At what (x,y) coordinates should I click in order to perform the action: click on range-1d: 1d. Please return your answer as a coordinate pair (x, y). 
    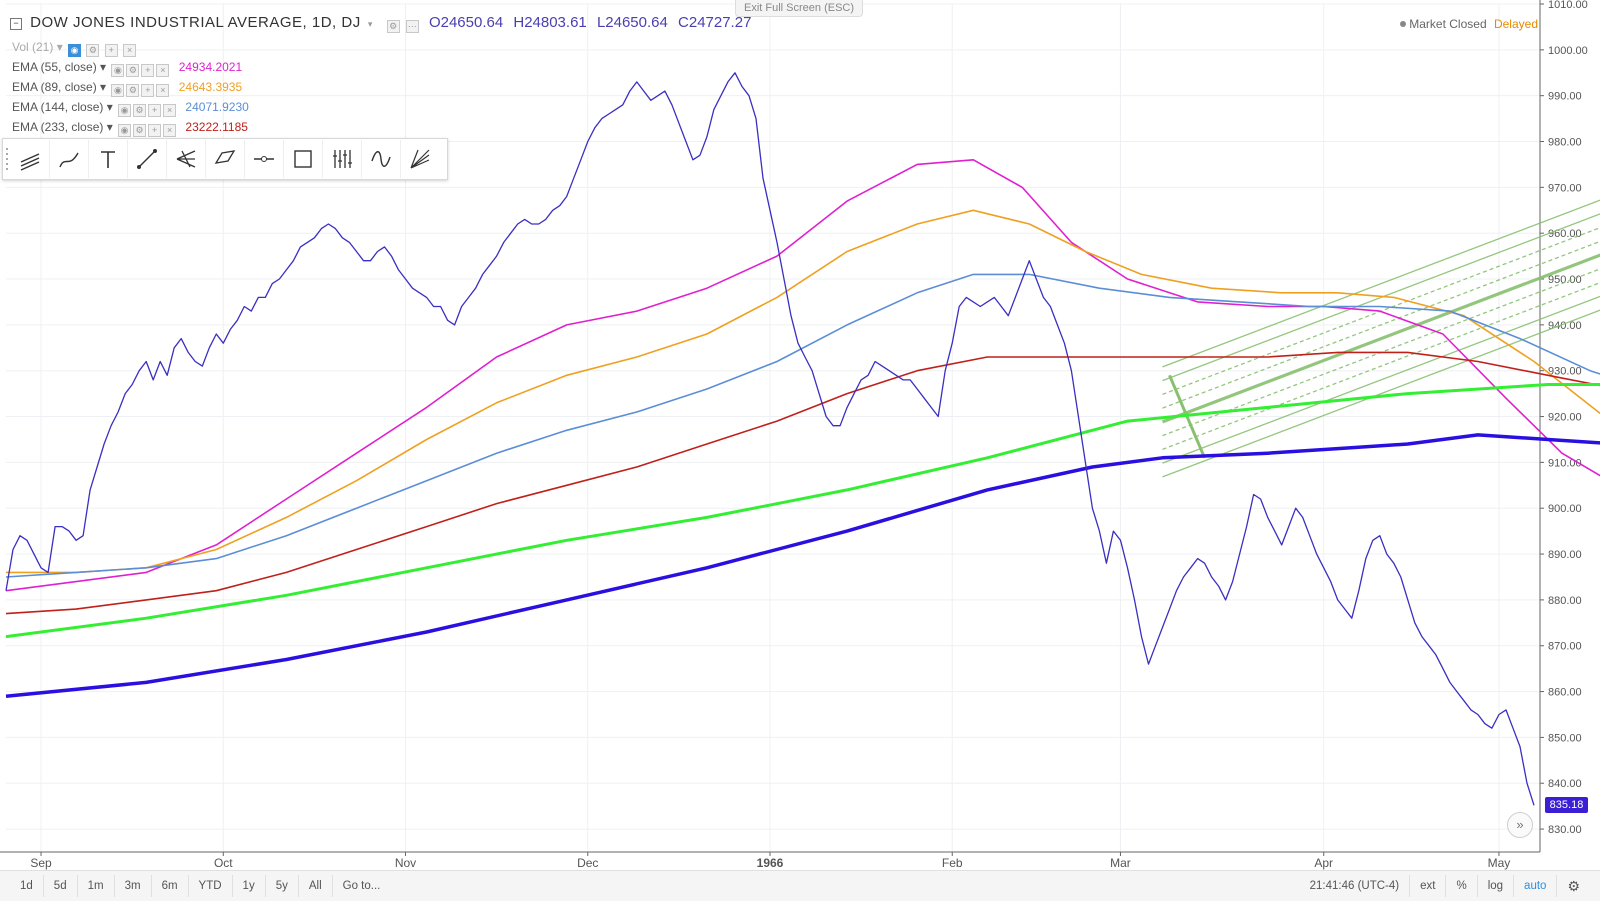
    Looking at the image, I should click on (27, 886).